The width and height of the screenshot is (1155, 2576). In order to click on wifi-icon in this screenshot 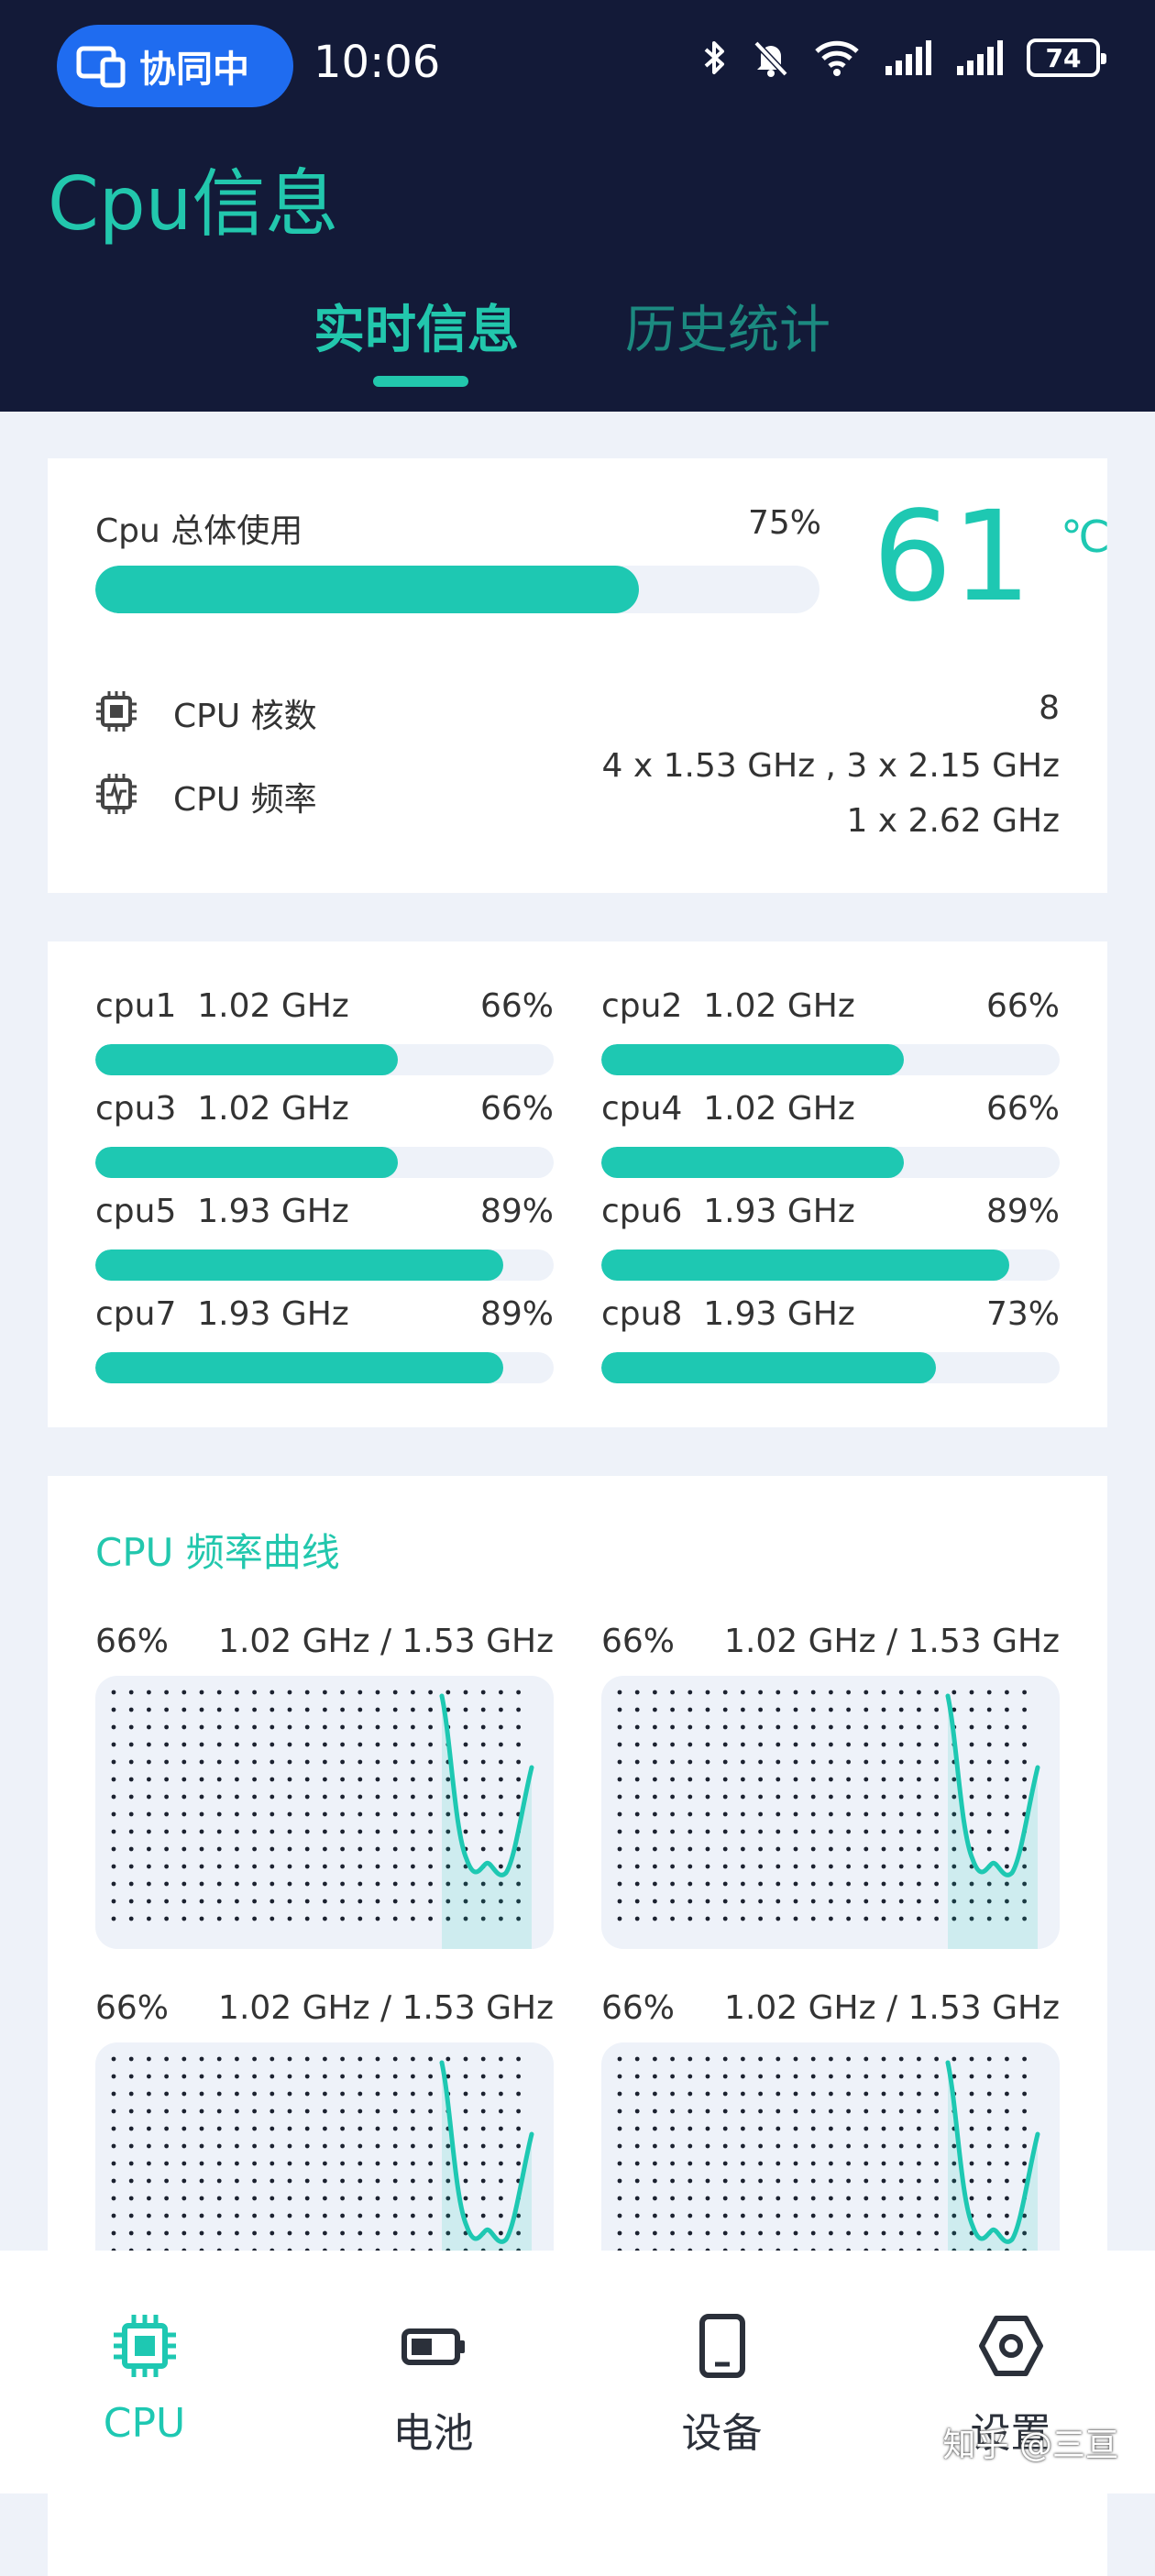, I will do `click(837, 58)`.